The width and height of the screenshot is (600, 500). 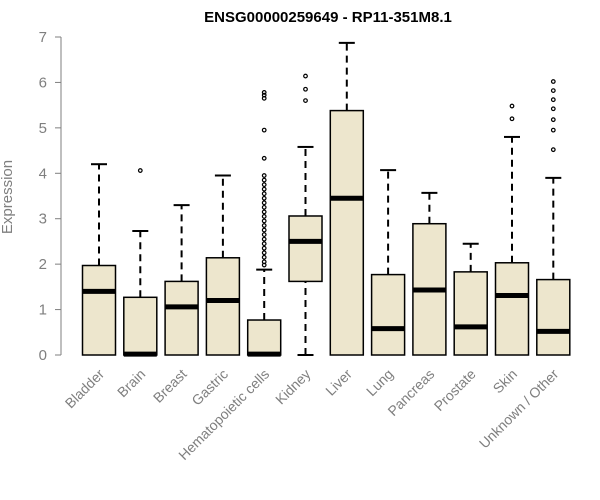 What do you see at coordinates (43, 264) in the screenshot?
I see `y-tick-label: 2` at bounding box center [43, 264].